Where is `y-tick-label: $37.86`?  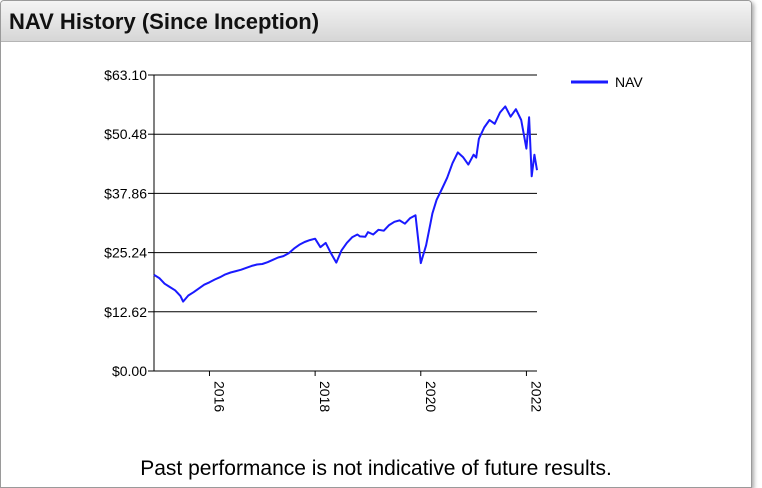
y-tick-label: $37.86 is located at coordinates (125, 193).